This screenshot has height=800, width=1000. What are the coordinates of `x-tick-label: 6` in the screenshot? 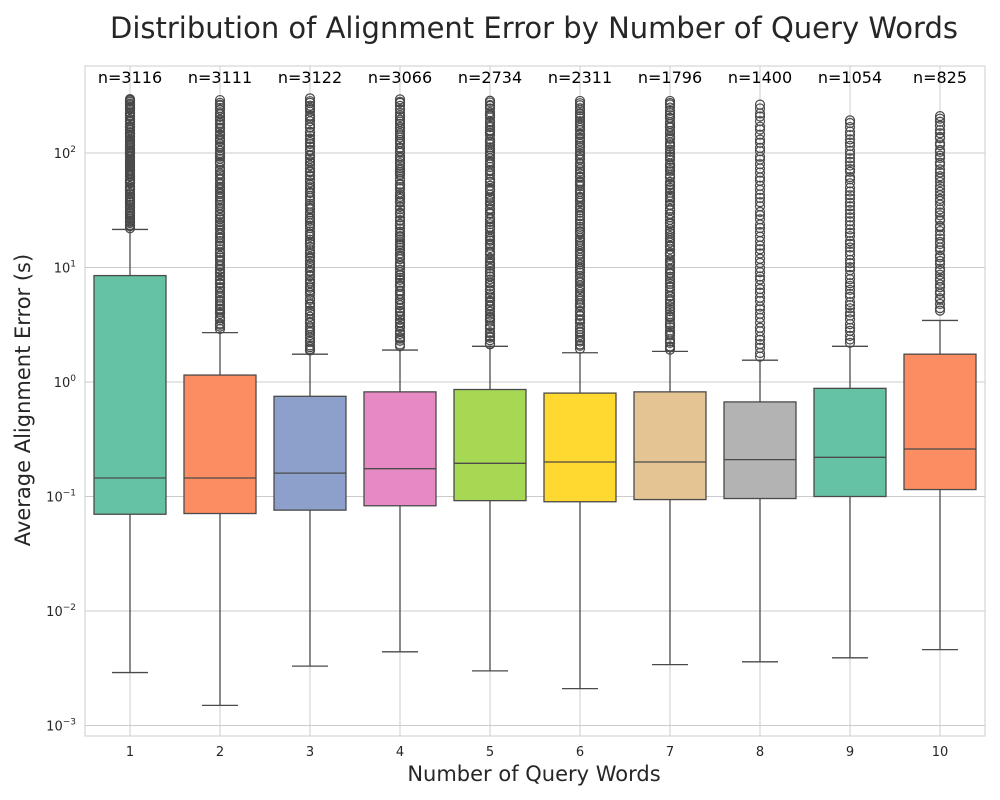 It's located at (580, 752).